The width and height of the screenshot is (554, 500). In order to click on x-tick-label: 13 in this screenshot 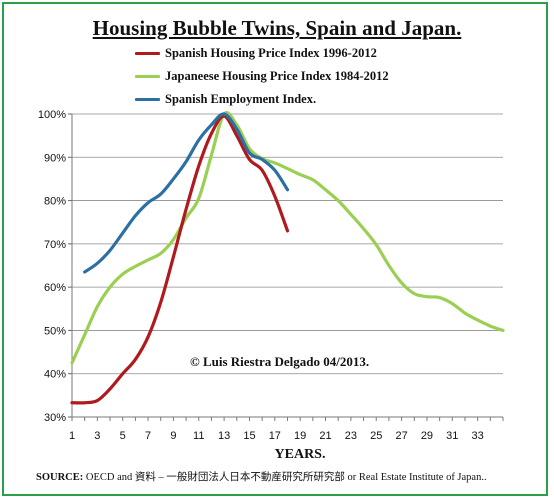, I will do `click(224, 436)`.